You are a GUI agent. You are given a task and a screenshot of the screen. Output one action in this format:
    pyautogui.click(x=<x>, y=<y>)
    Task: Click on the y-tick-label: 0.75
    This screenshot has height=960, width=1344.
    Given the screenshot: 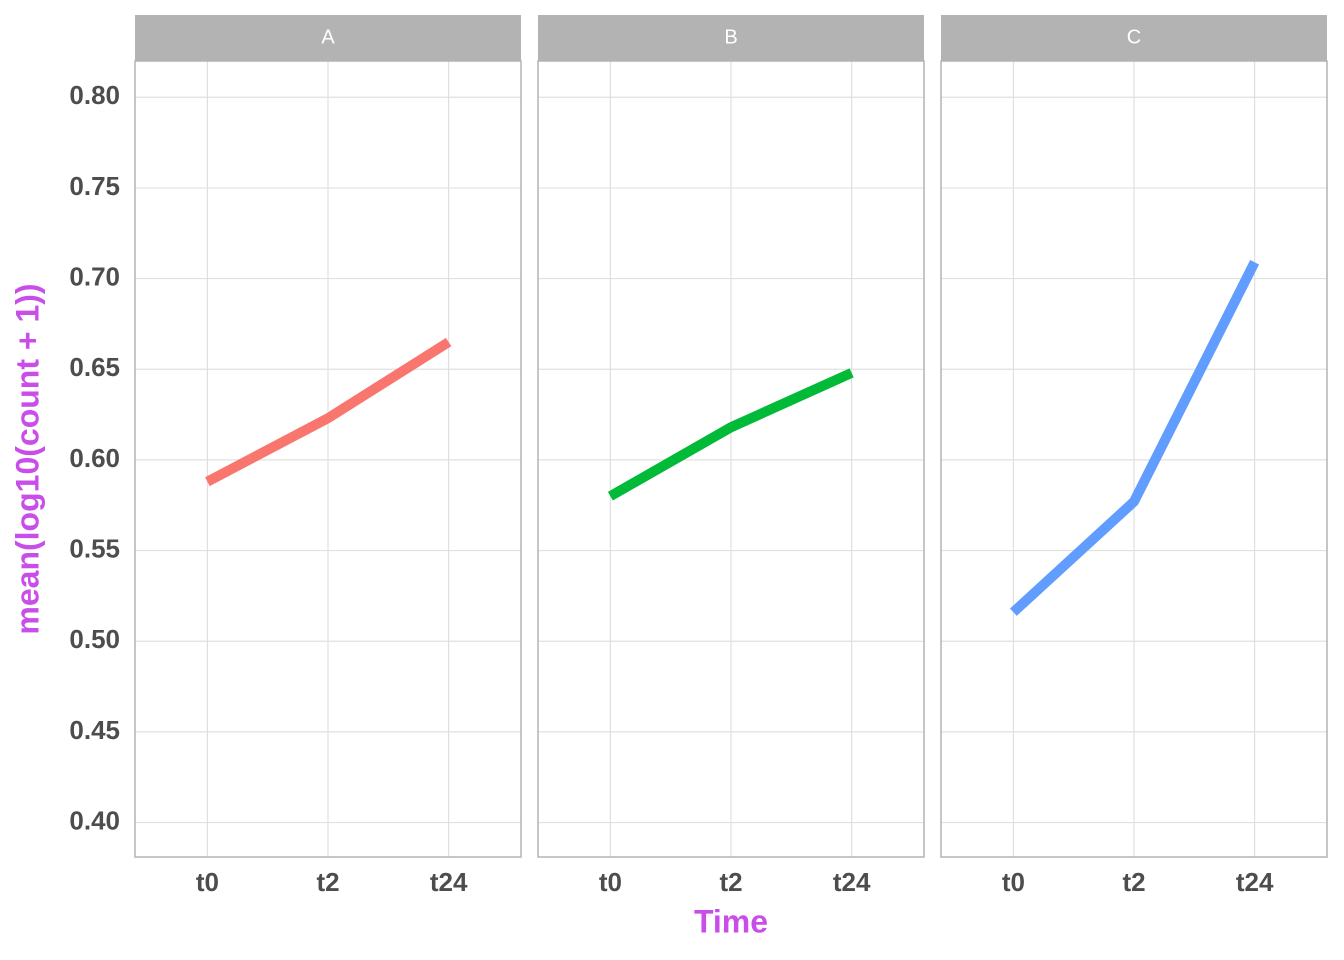 What is the action you would take?
    pyautogui.click(x=94, y=186)
    